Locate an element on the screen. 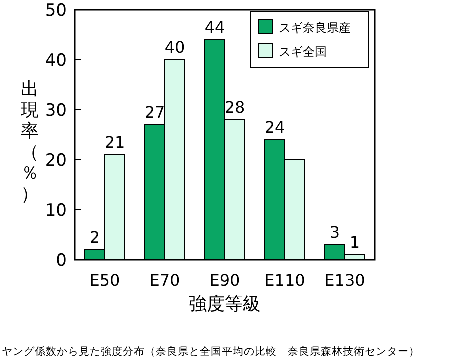 The image size is (457, 363). data-label: 44 is located at coordinates (215, 27).